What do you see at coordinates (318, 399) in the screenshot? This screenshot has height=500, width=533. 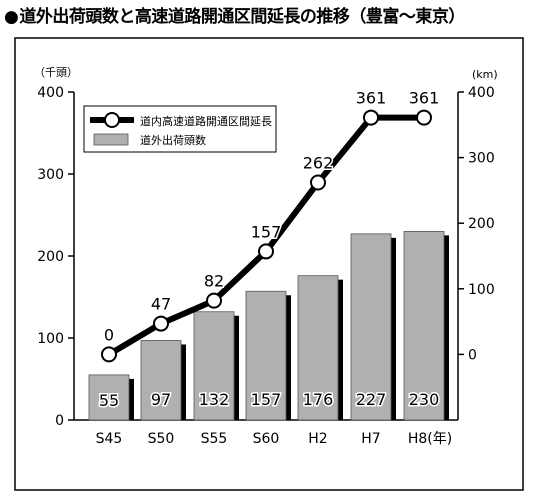 I see `bar-value-label: 176` at bounding box center [318, 399].